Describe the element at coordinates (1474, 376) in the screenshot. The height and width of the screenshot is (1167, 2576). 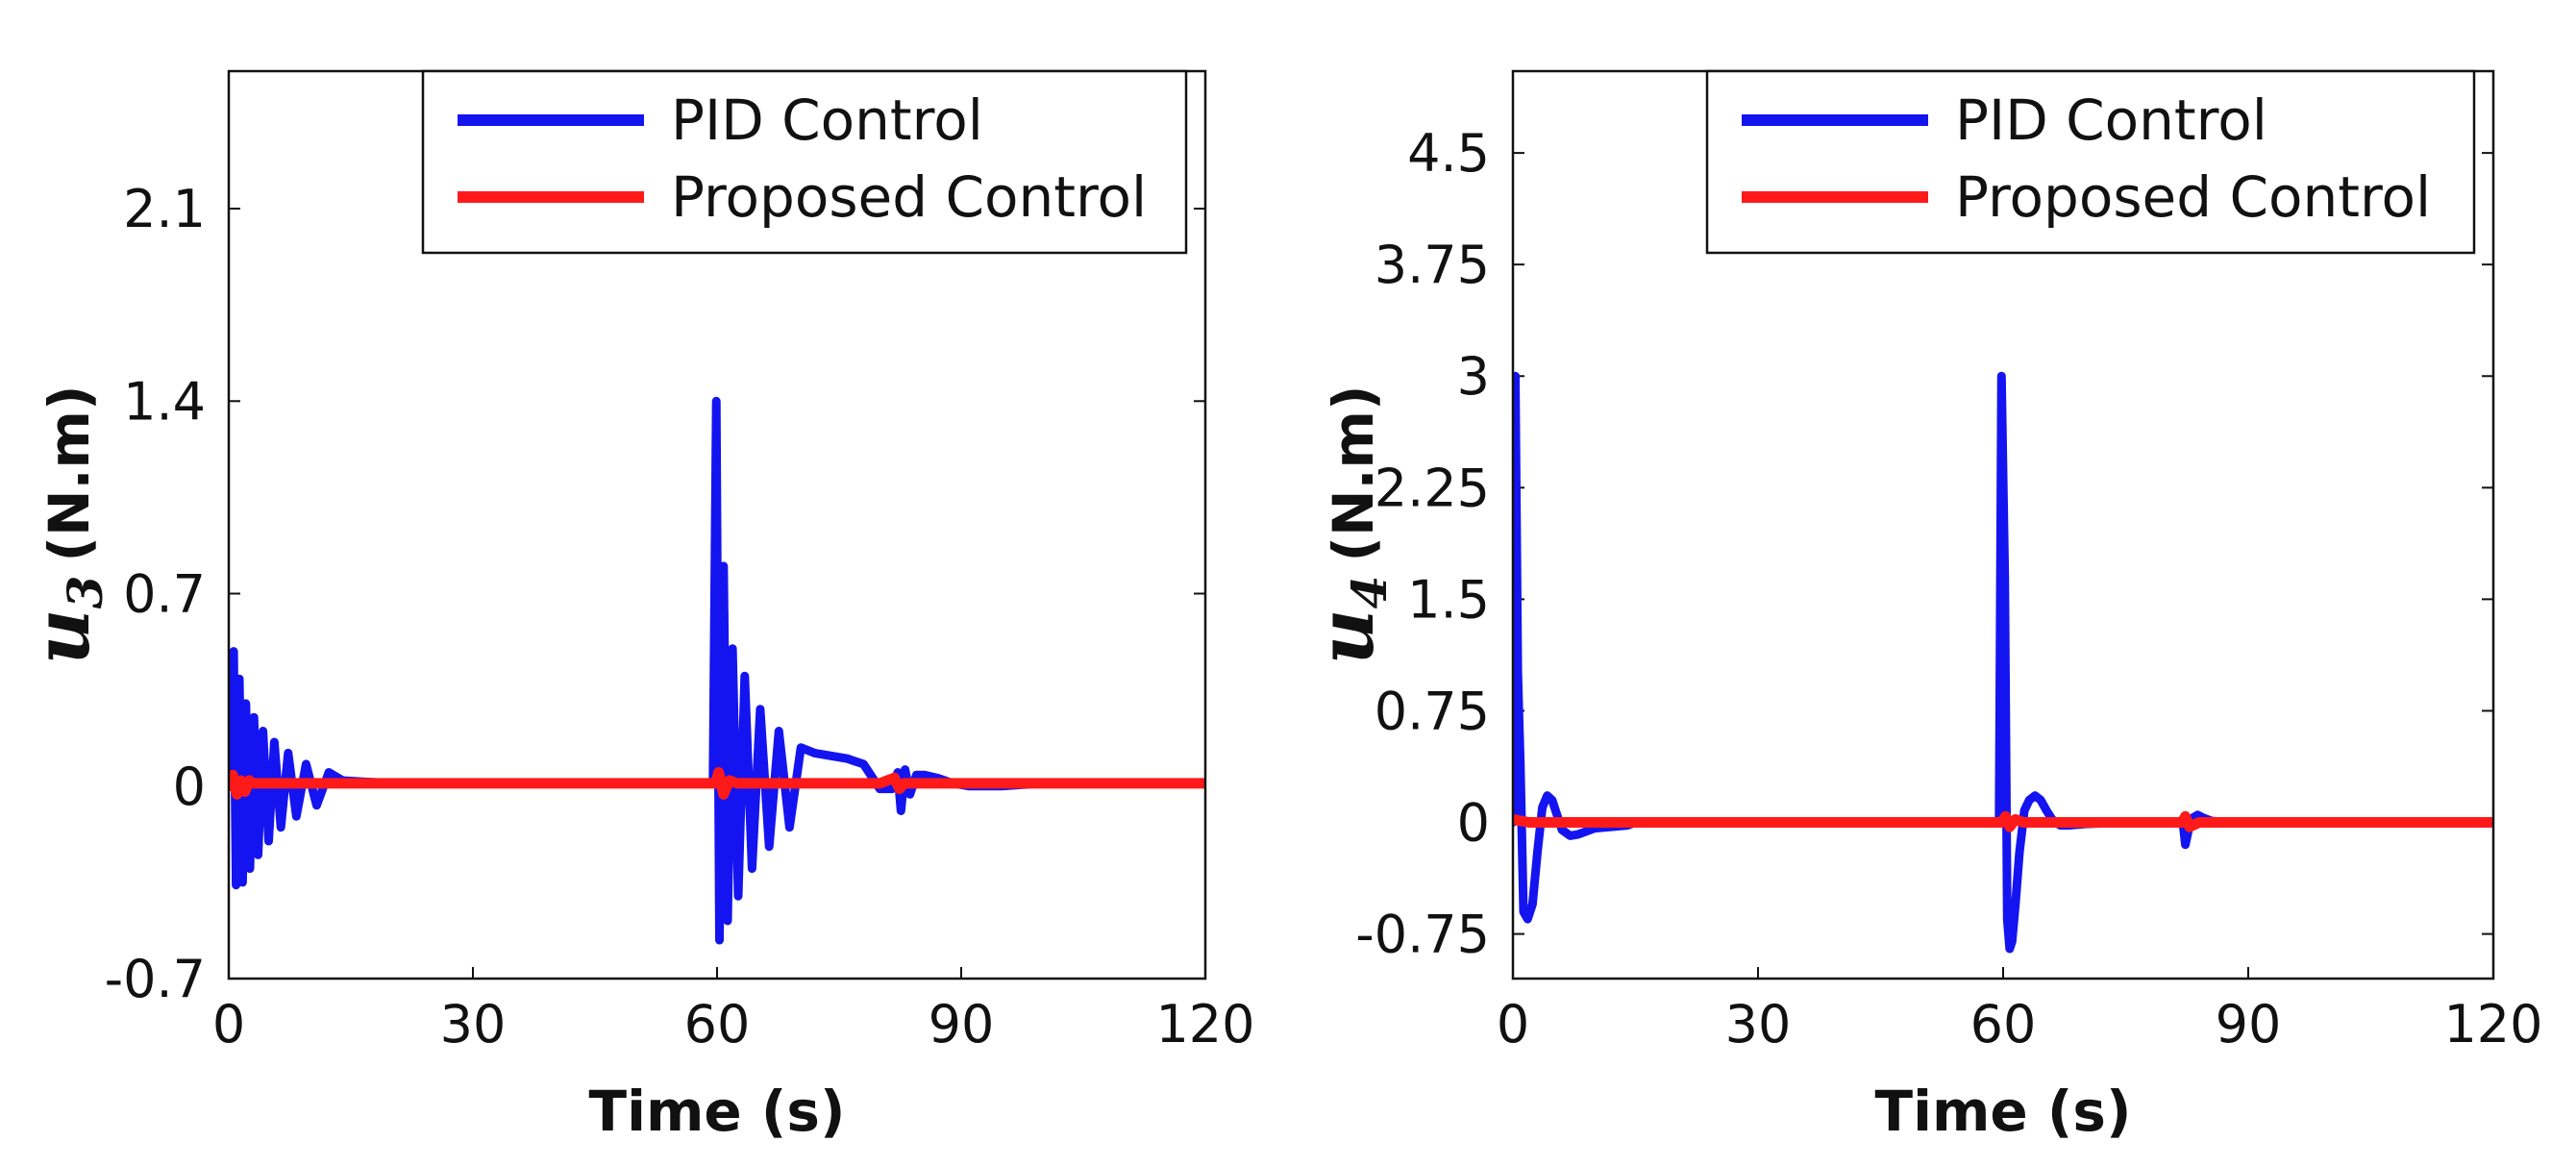
I see `y-tick-label: 3` at that location.